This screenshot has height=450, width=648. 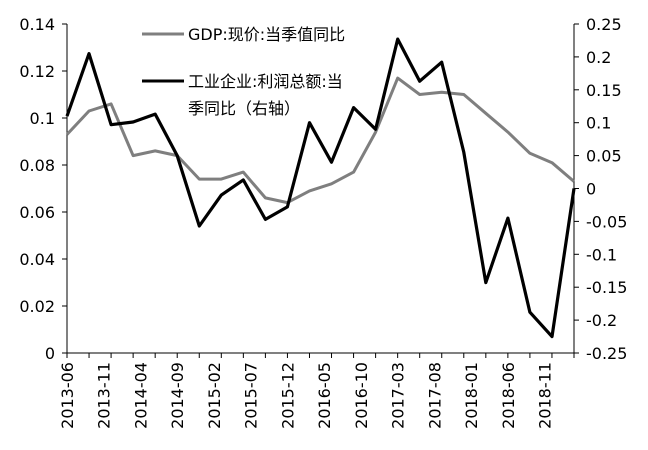 What do you see at coordinates (37, 306) in the screenshot?
I see `left-axis-tick-label: 0.02` at bounding box center [37, 306].